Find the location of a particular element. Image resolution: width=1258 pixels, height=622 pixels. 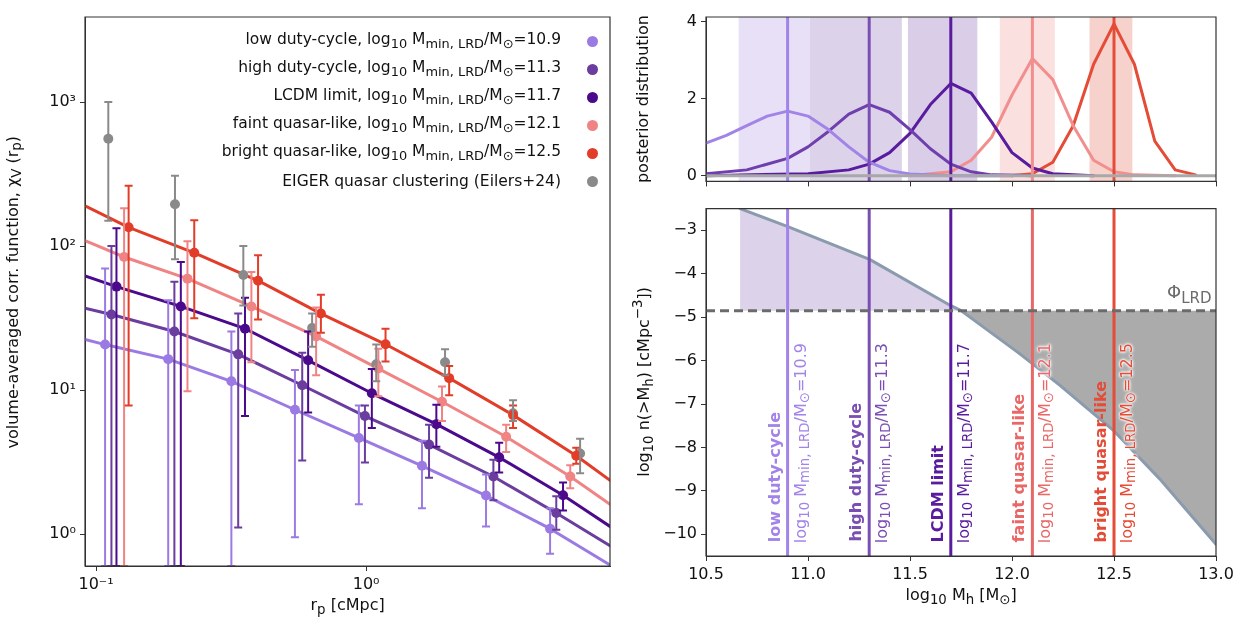

legend-label: bright quasar-like, log$_{10}$ M$_{min, LRD}$/M$_{⊙}$=12.5 is located at coordinates (391, 153).